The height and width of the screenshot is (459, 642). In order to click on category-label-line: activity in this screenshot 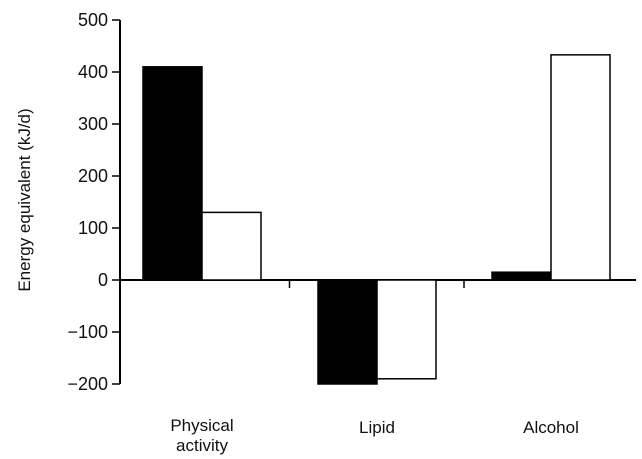, I will do `click(202, 445)`.